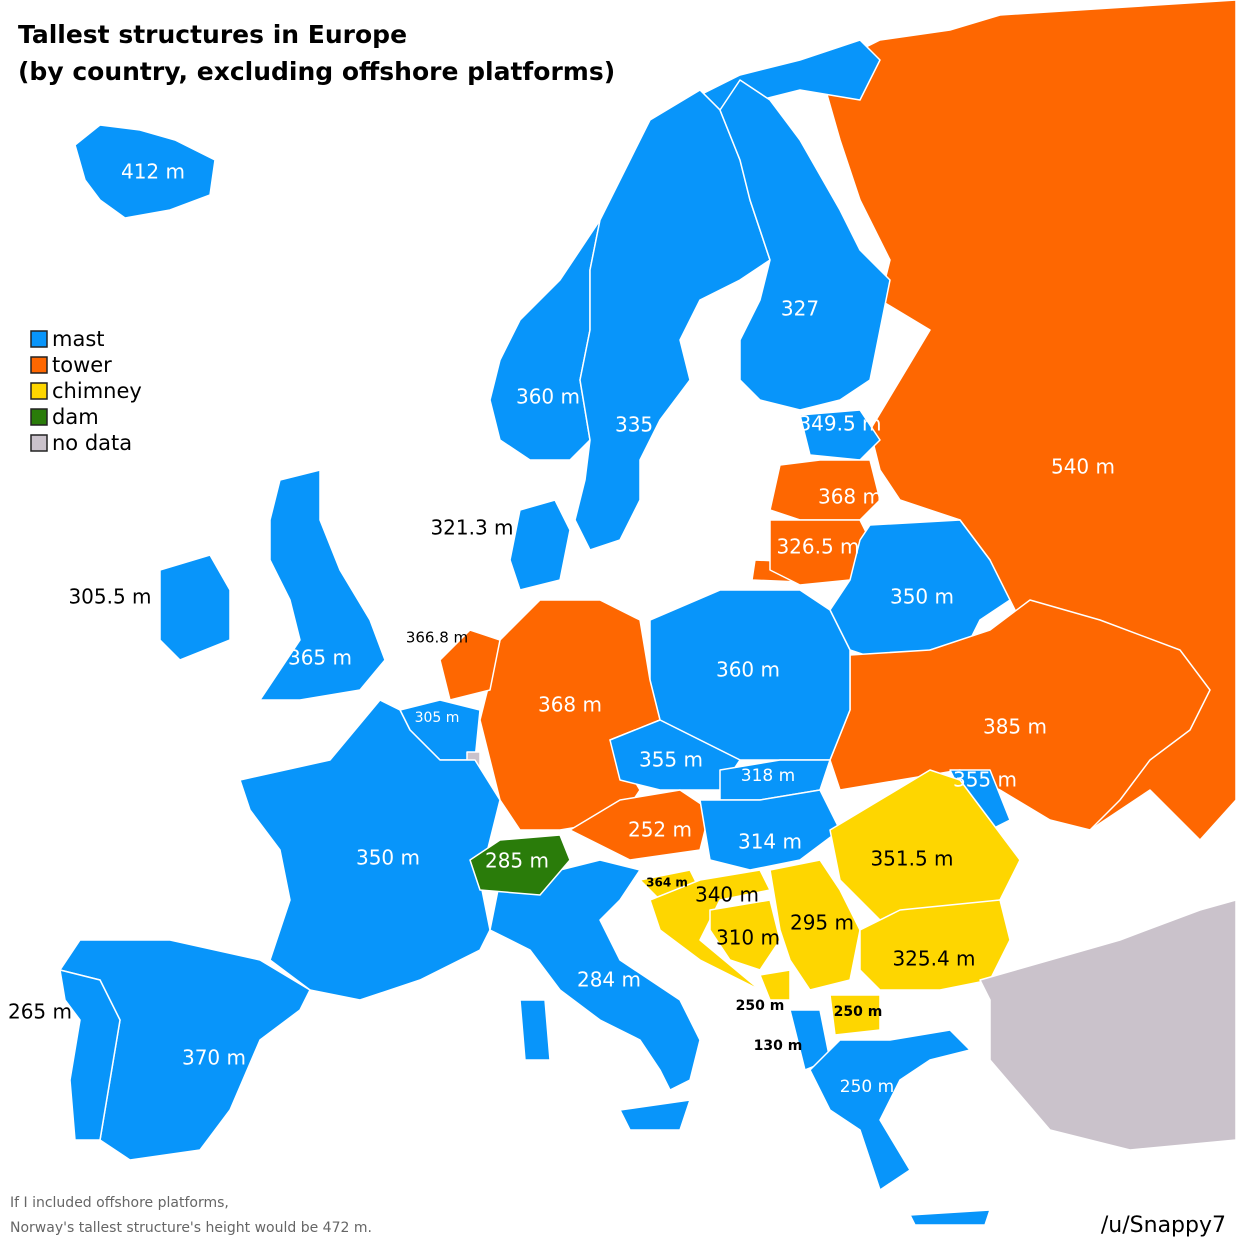  What do you see at coordinates (778, 1046) in the screenshot?
I see `label: 130 m` at bounding box center [778, 1046].